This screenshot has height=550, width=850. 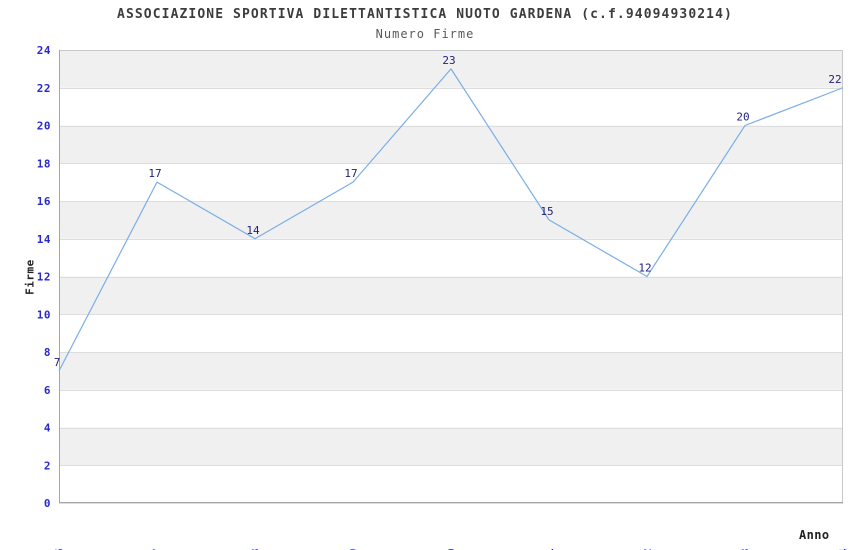 What do you see at coordinates (448, 60) in the screenshot?
I see `point-label: 23` at bounding box center [448, 60].